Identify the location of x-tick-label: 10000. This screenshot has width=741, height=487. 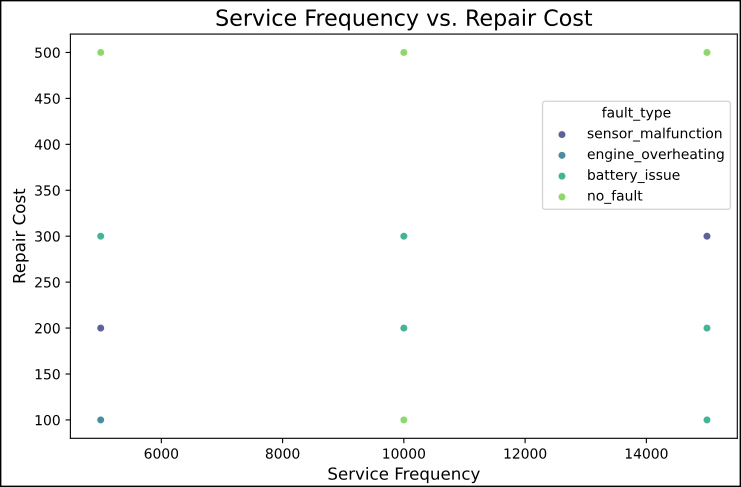
(404, 453).